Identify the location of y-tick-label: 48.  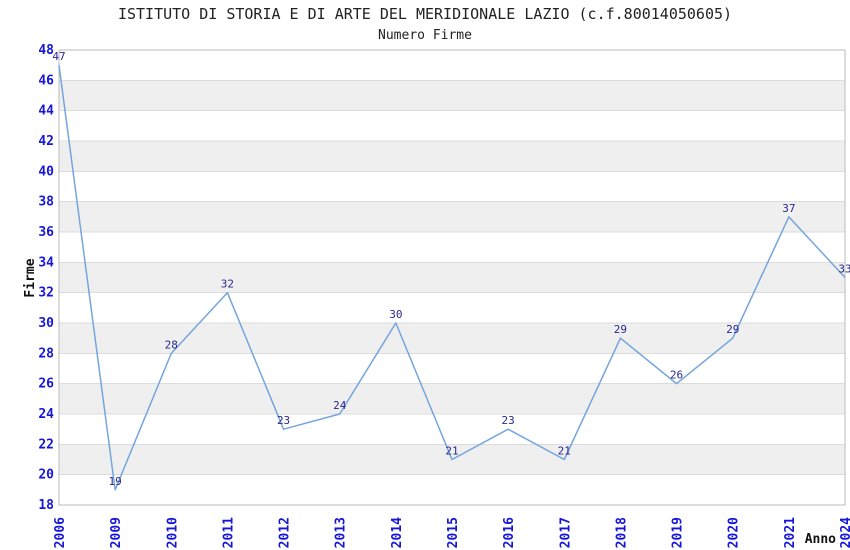
(46, 50).